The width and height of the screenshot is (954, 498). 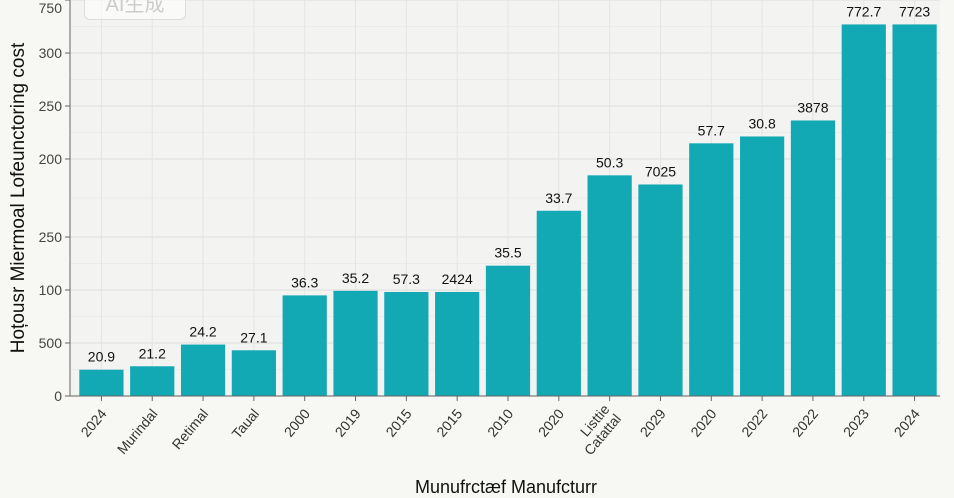 What do you see at coordinates (190, 429) in the screenshot?
I see `x-tick-label: Retimal` at bounding box center [190, 429].